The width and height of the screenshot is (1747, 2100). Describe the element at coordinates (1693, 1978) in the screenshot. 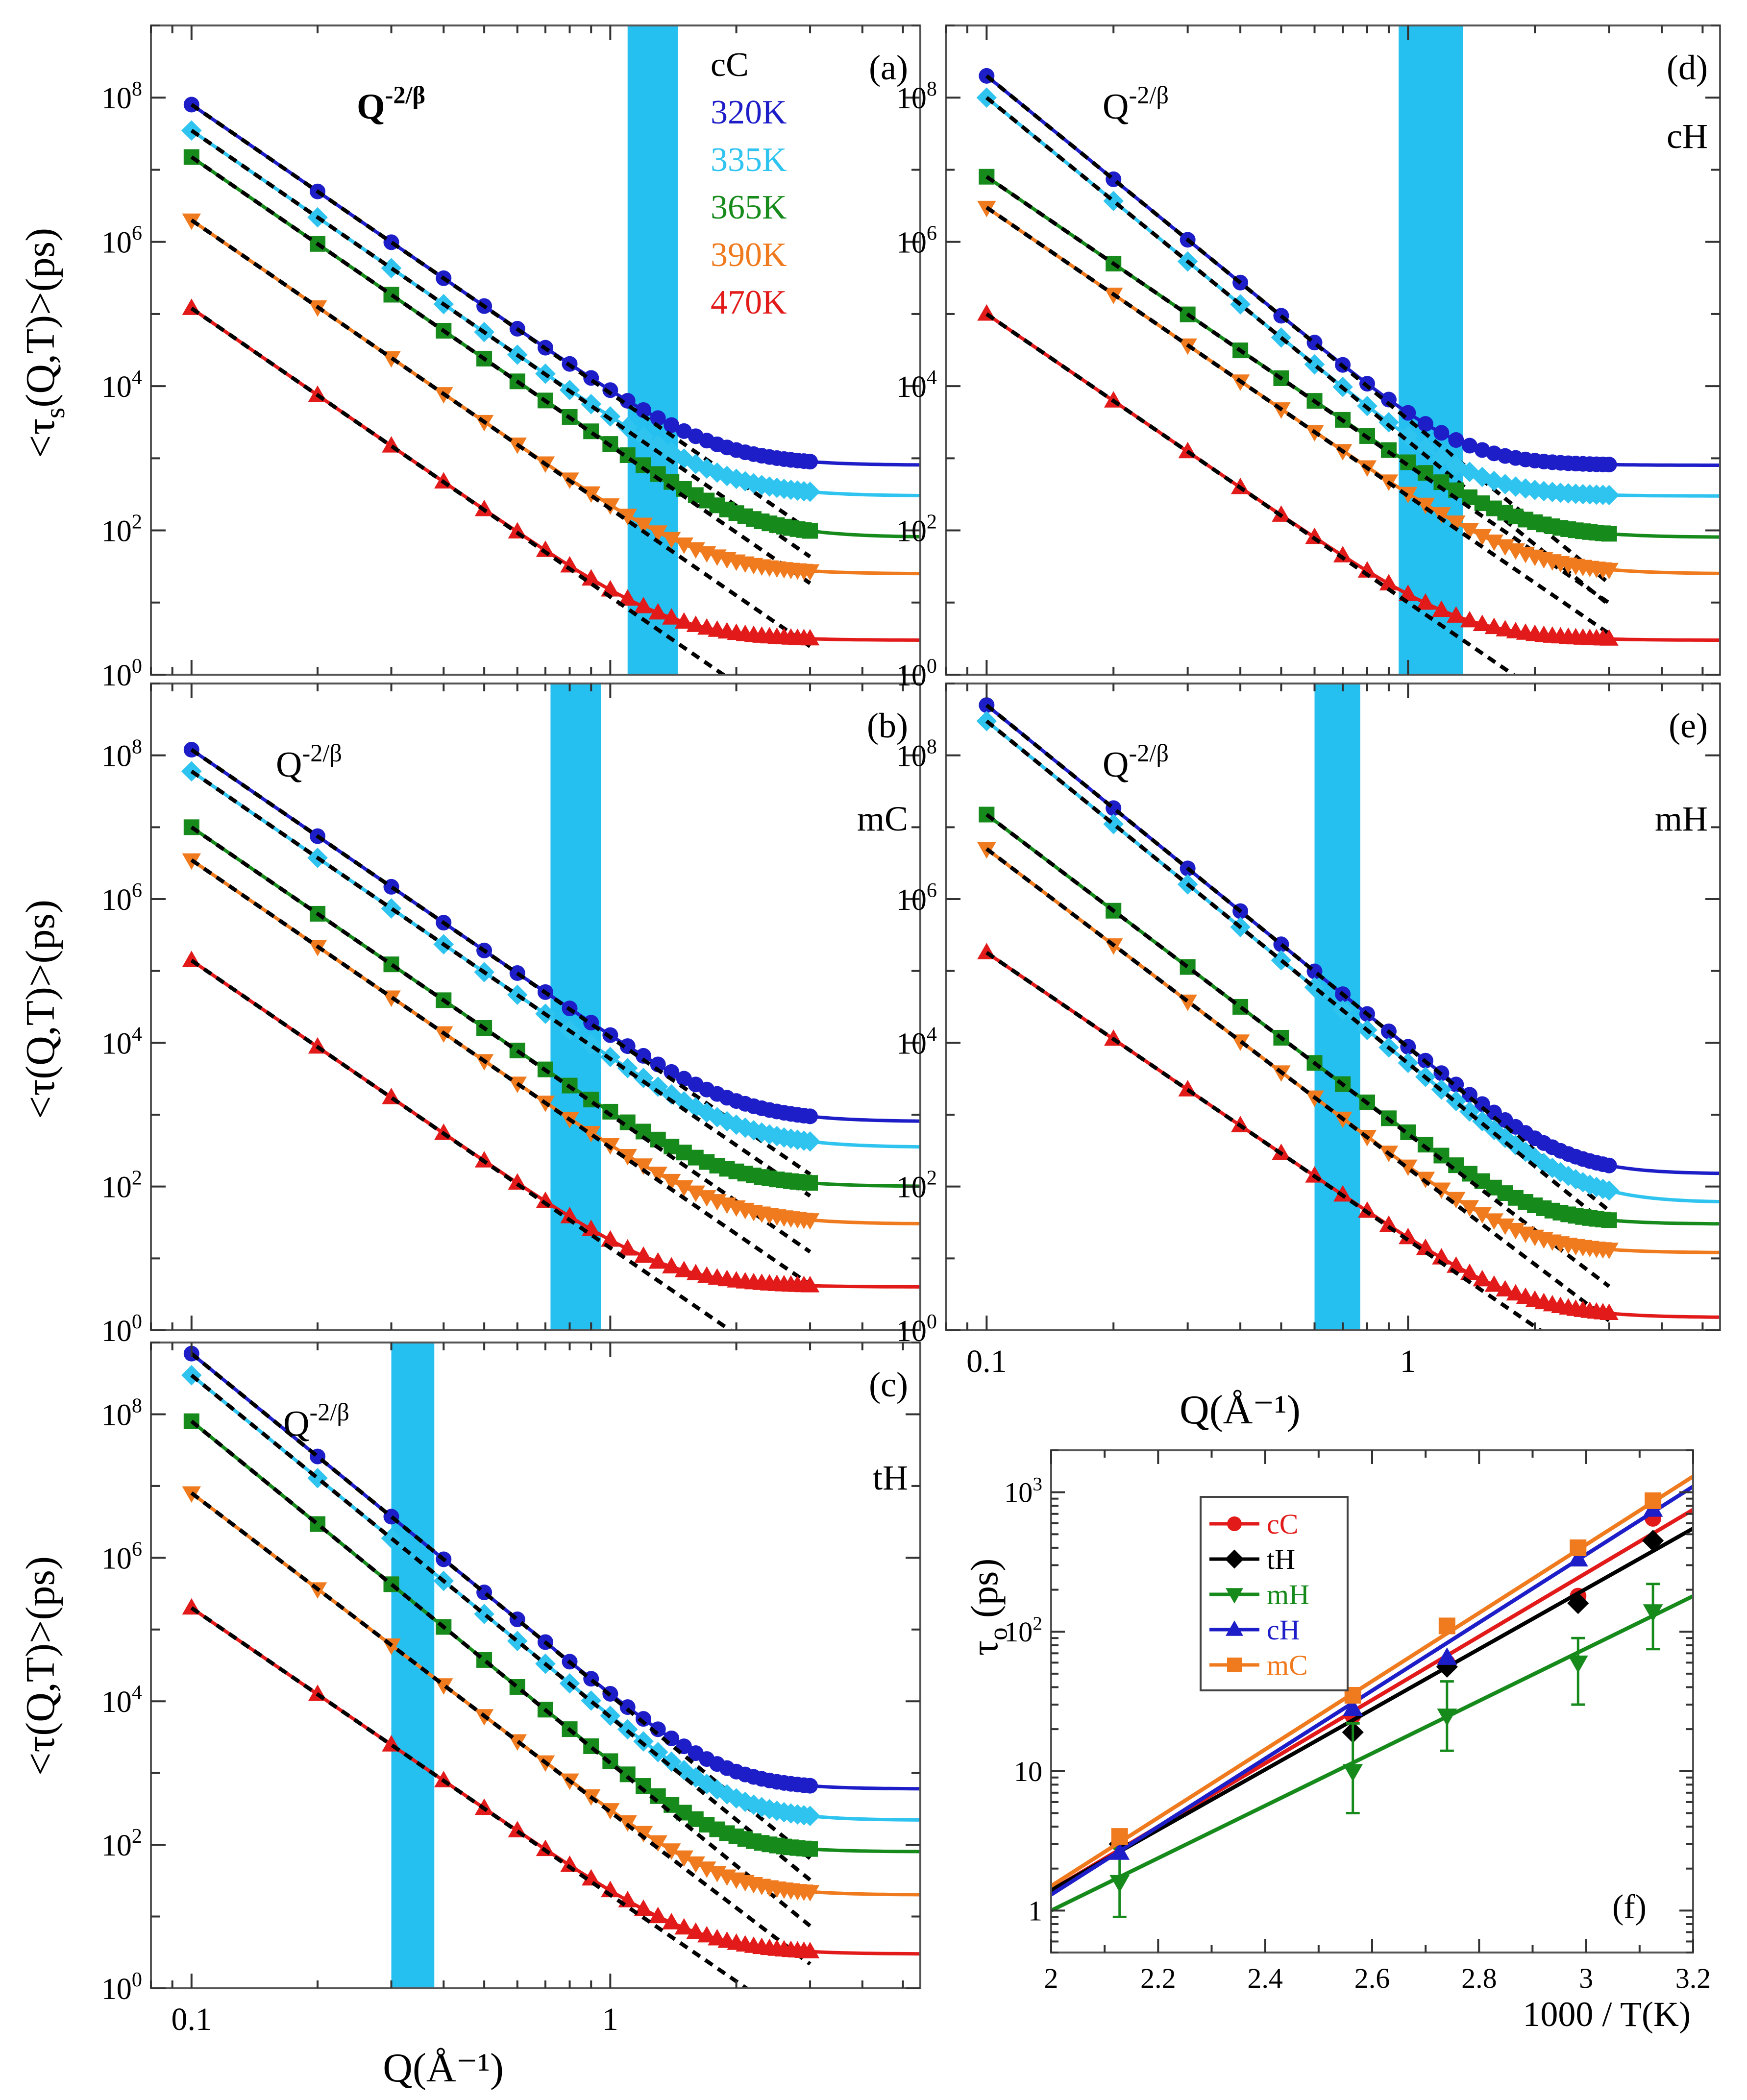

I see `x-tick-label-f: 3.2` at that location.